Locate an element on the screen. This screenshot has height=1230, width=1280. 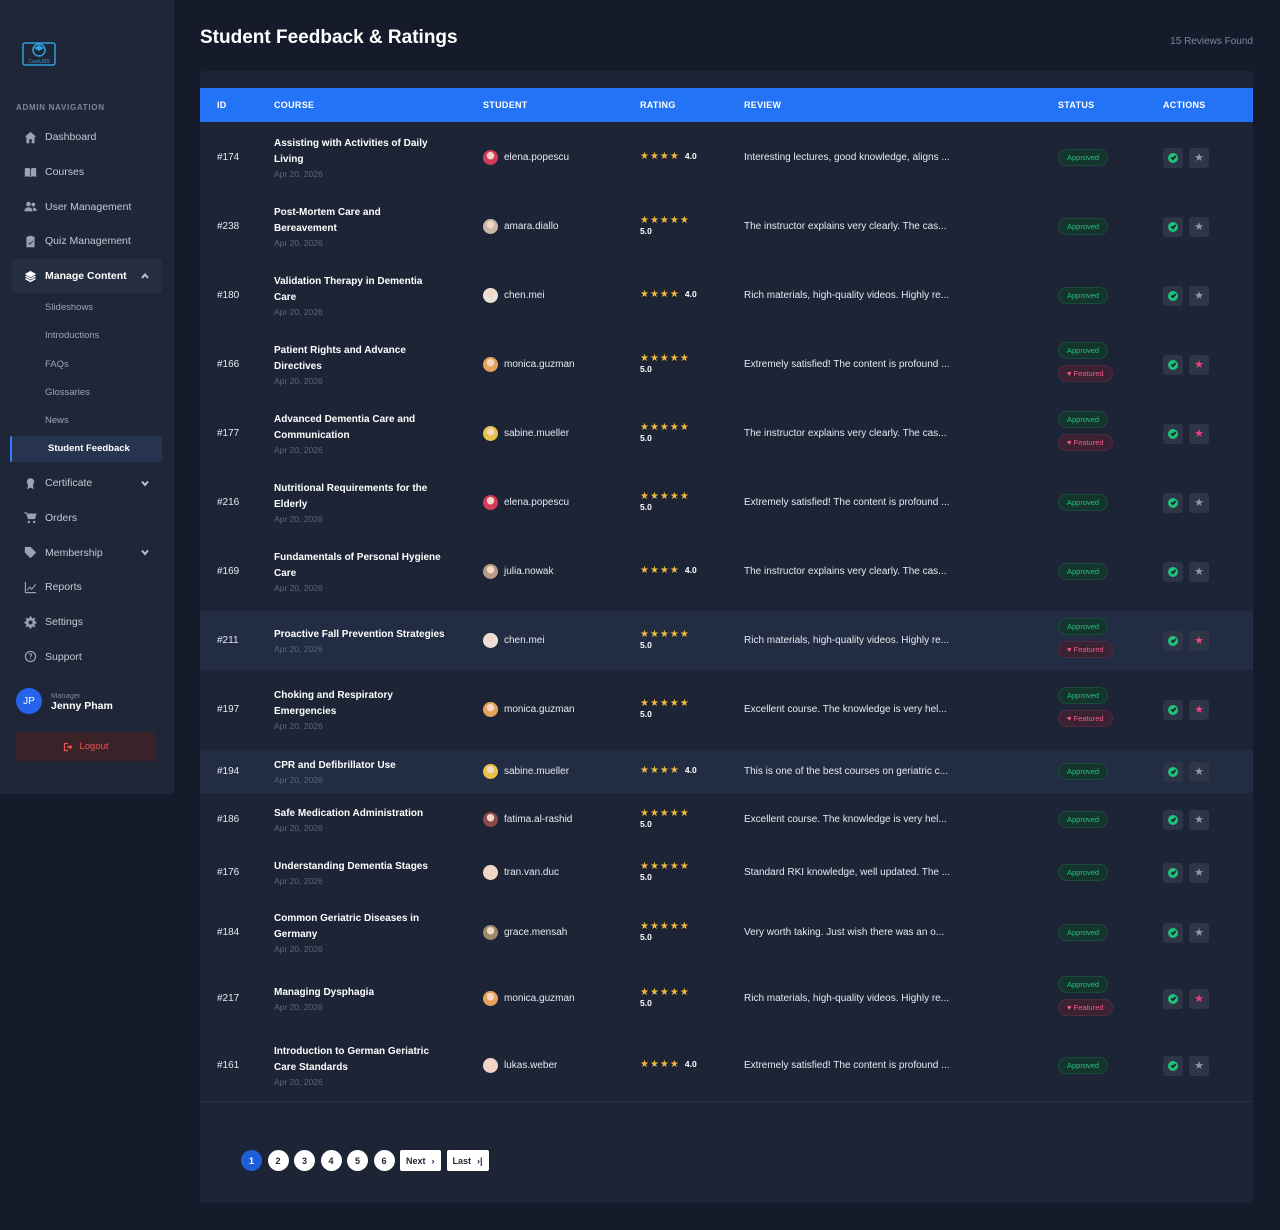
page-6-button: 6 is located at coordinates (384, 1160).